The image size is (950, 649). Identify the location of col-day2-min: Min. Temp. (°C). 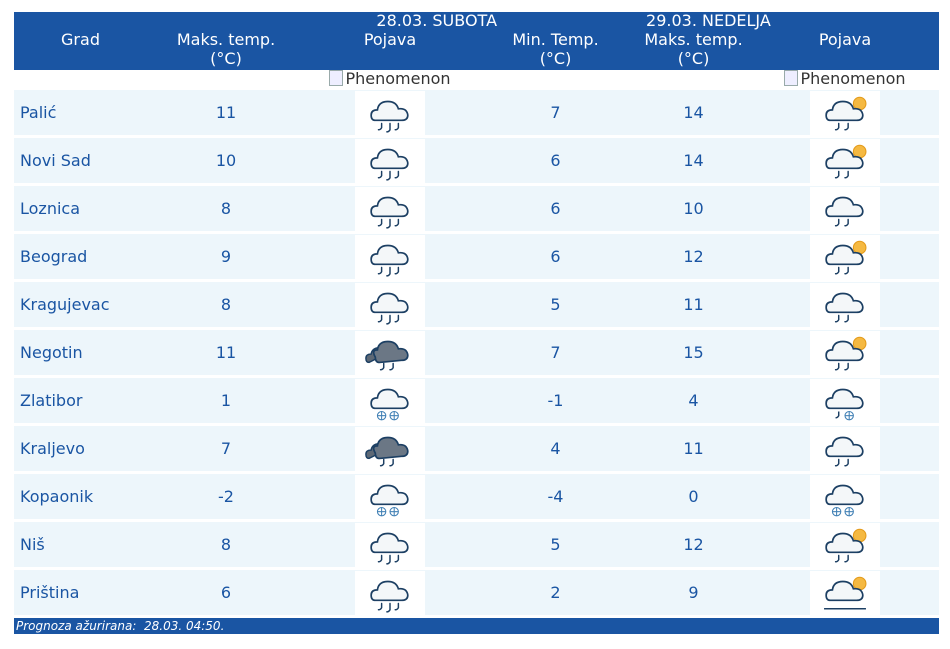
(556, 50).